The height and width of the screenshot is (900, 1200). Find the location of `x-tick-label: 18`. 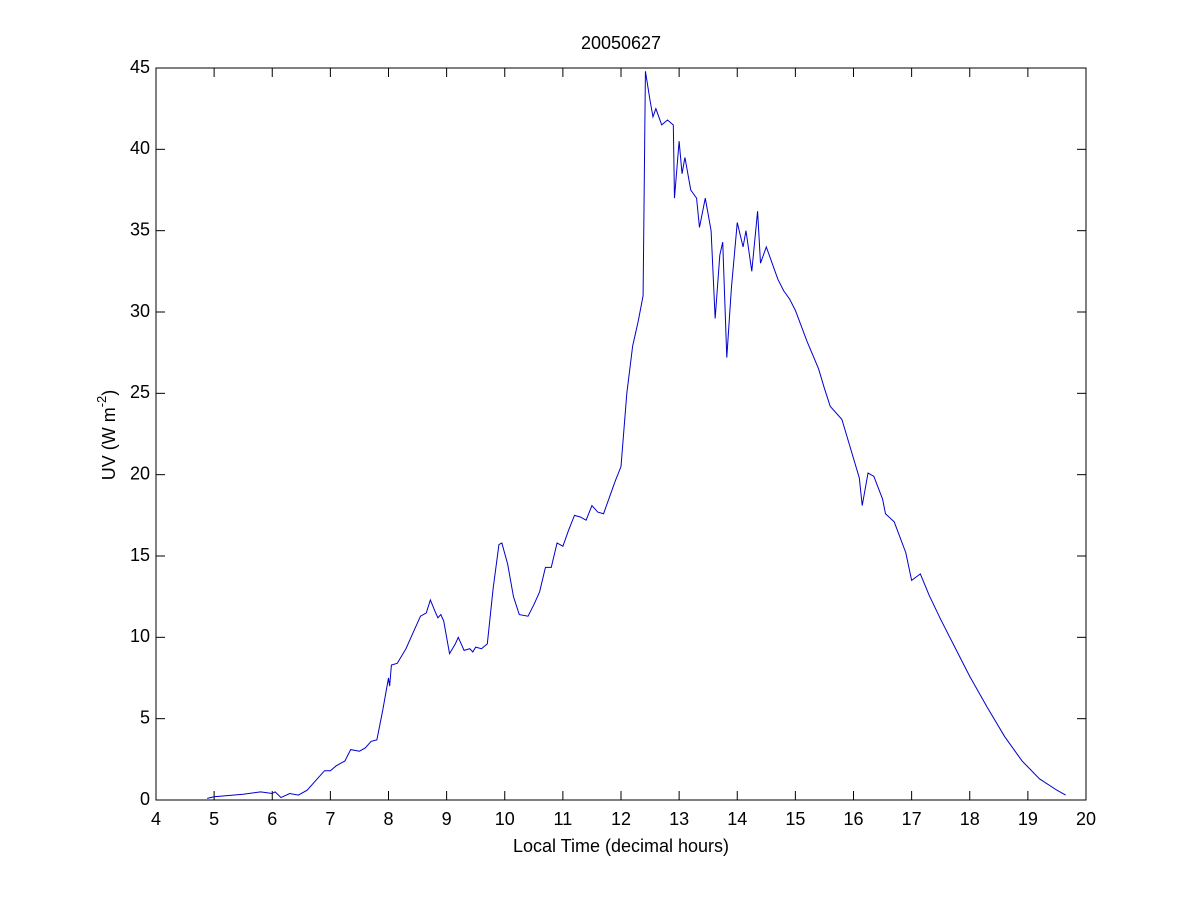

x-tick-label: 18 is located at coordinates (970, 819).